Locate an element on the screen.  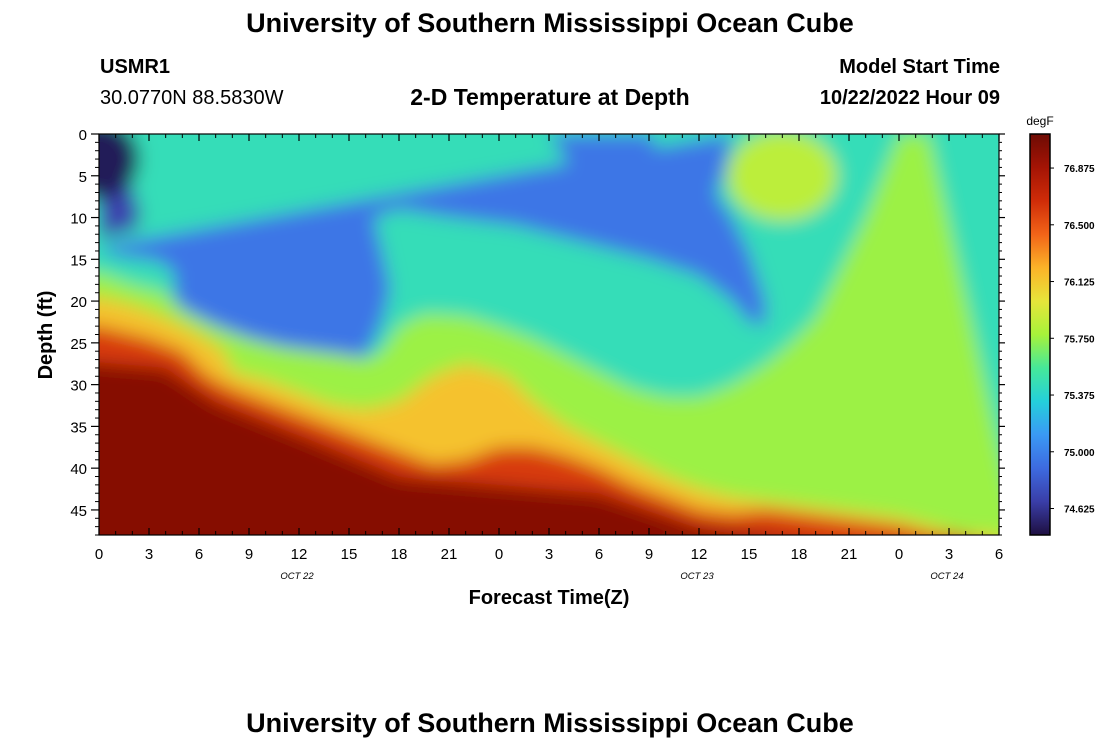
y-axis-label: Depth (ft) is located at coordinates (46, 335).